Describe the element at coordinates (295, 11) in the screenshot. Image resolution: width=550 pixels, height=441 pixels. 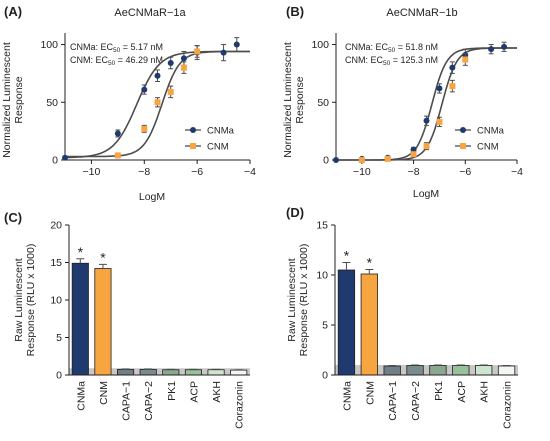
I see `panel-letter-b: (B)` at that location.